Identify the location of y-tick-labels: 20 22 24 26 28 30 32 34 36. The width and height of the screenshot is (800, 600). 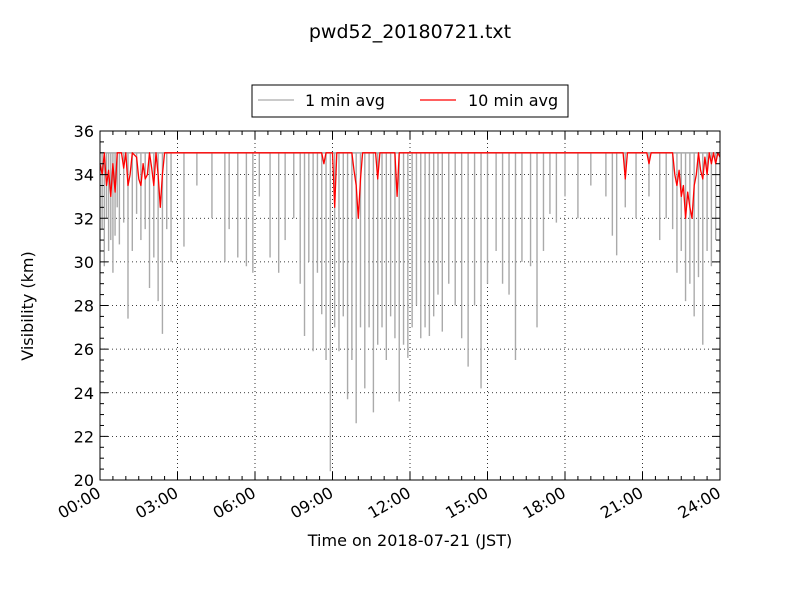
(84, 306).